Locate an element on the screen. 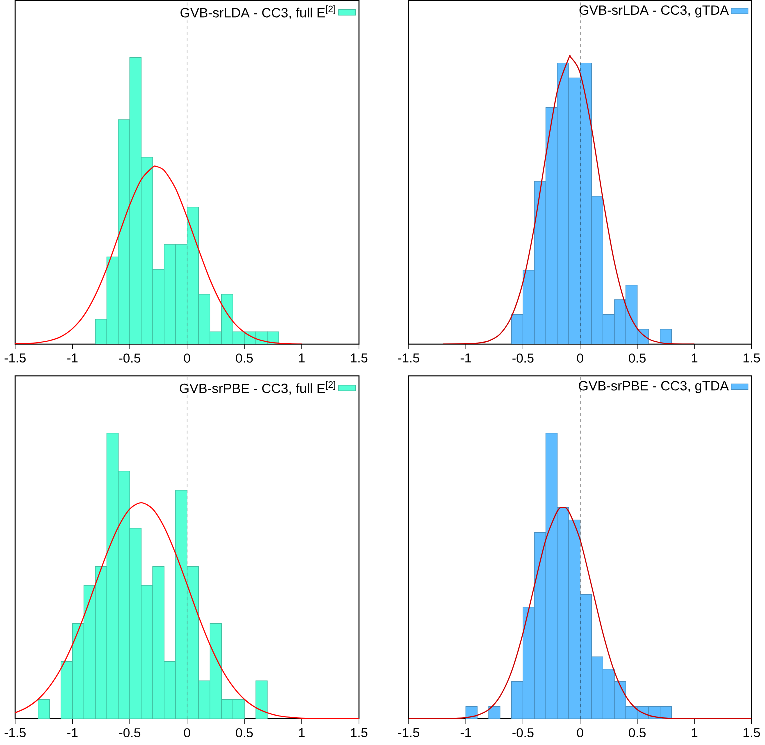 Image resolution: width=765 pixels, height=745 pixels. legend-label: GVB-srPBE - CC3, full E$^{[2]}$ is located at coordinates (258, 388).